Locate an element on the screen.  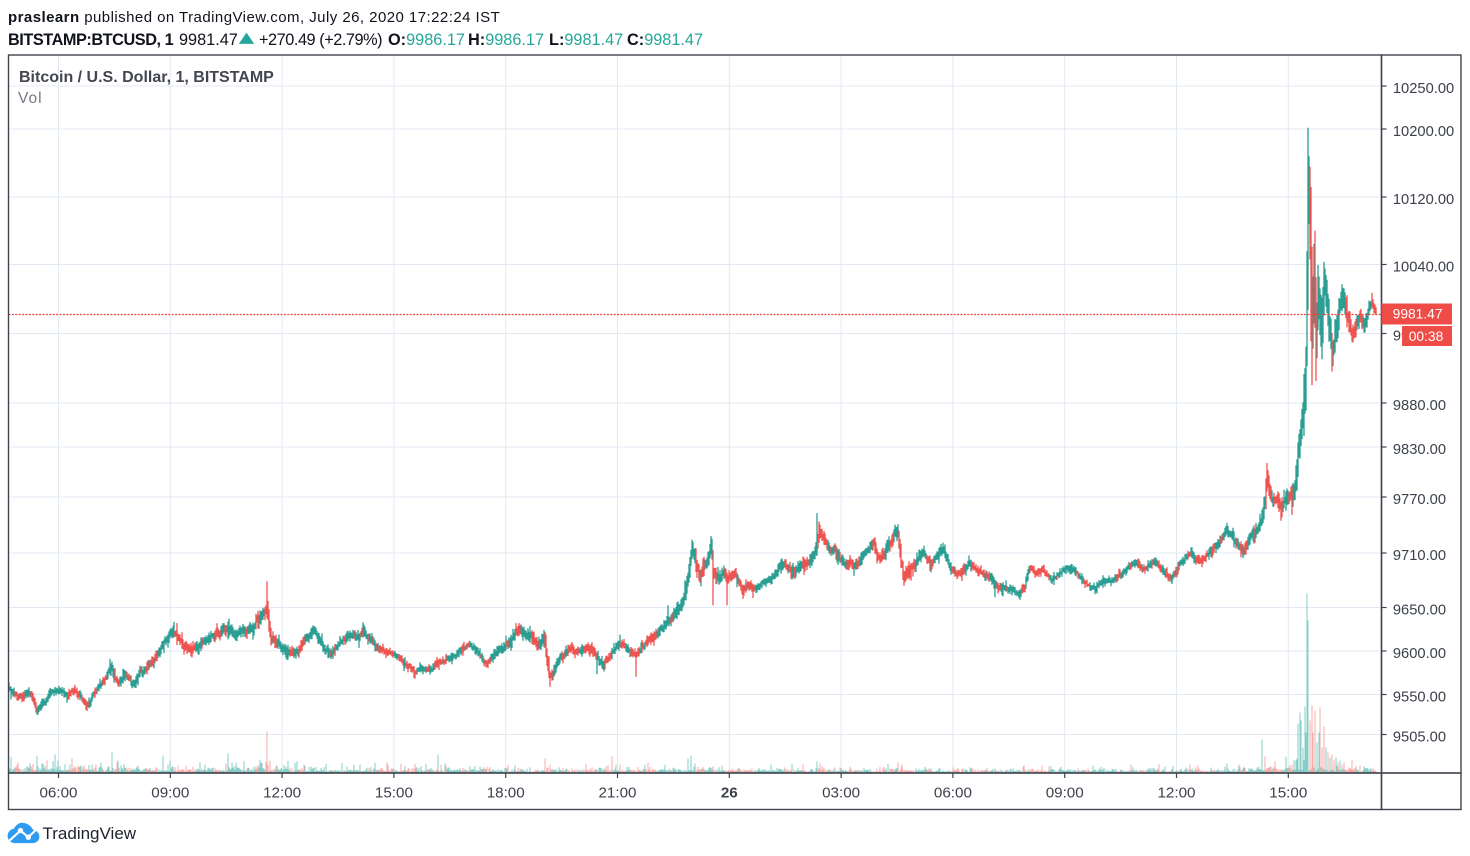
svg-text: 9830.00 is located at coordinates (1419, 450).